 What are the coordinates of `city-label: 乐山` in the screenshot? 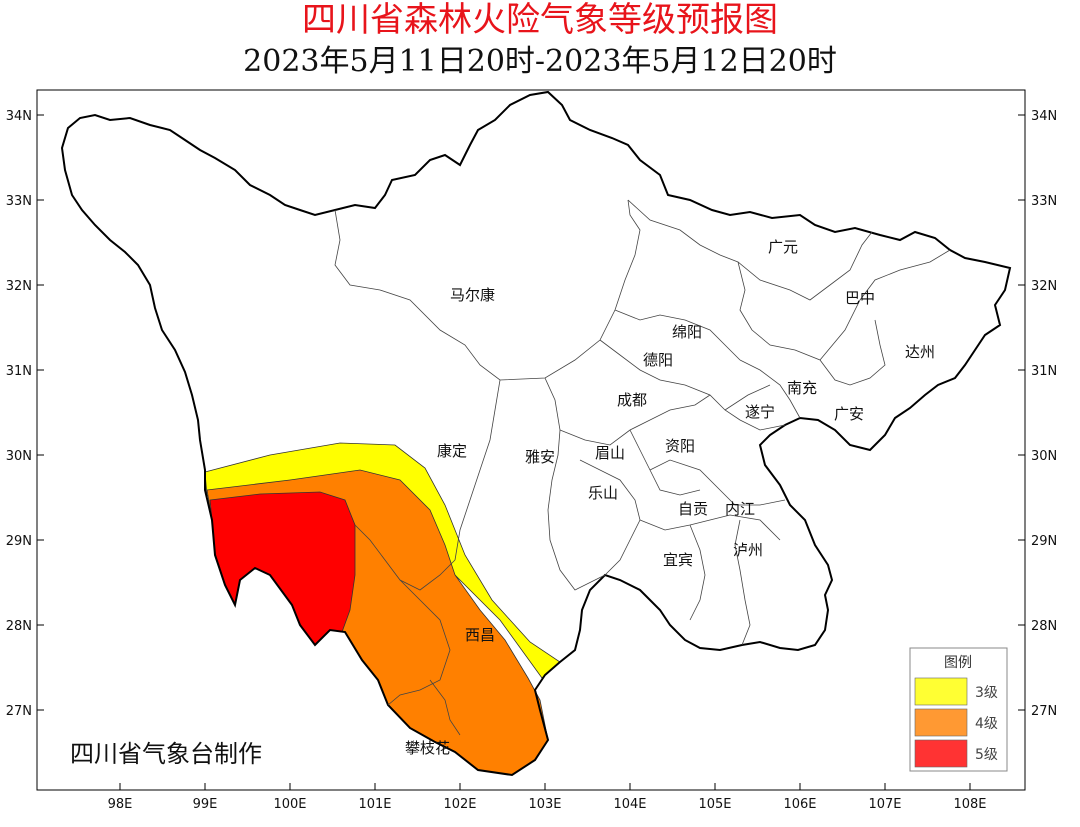 It's located at (603, 493).